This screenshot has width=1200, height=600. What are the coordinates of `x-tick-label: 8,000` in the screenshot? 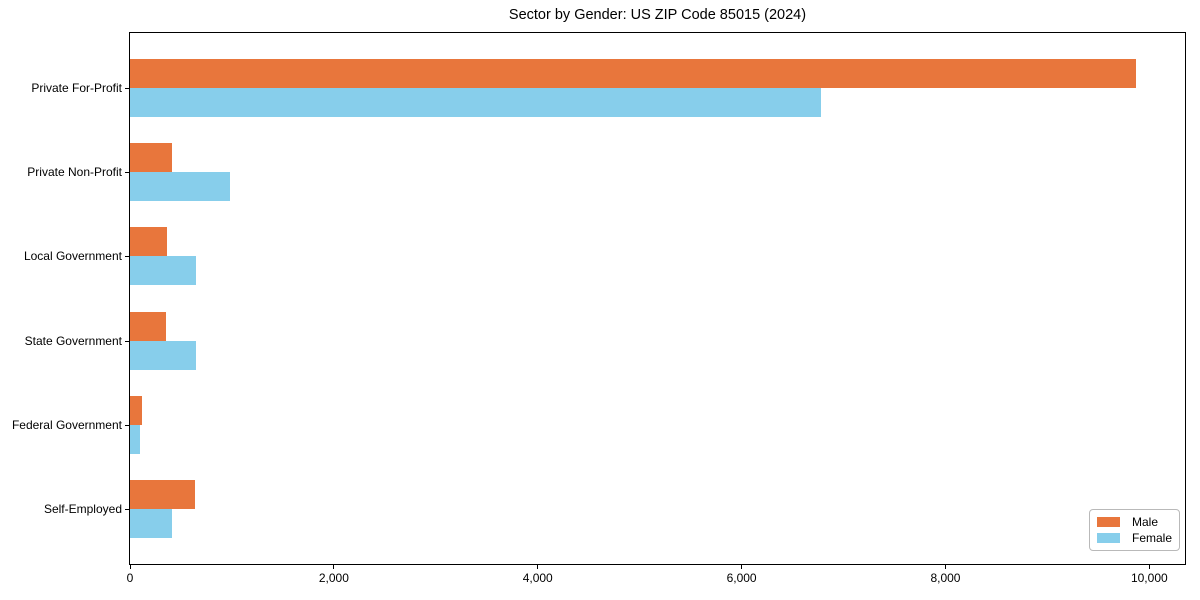 It's located at (945, 578).